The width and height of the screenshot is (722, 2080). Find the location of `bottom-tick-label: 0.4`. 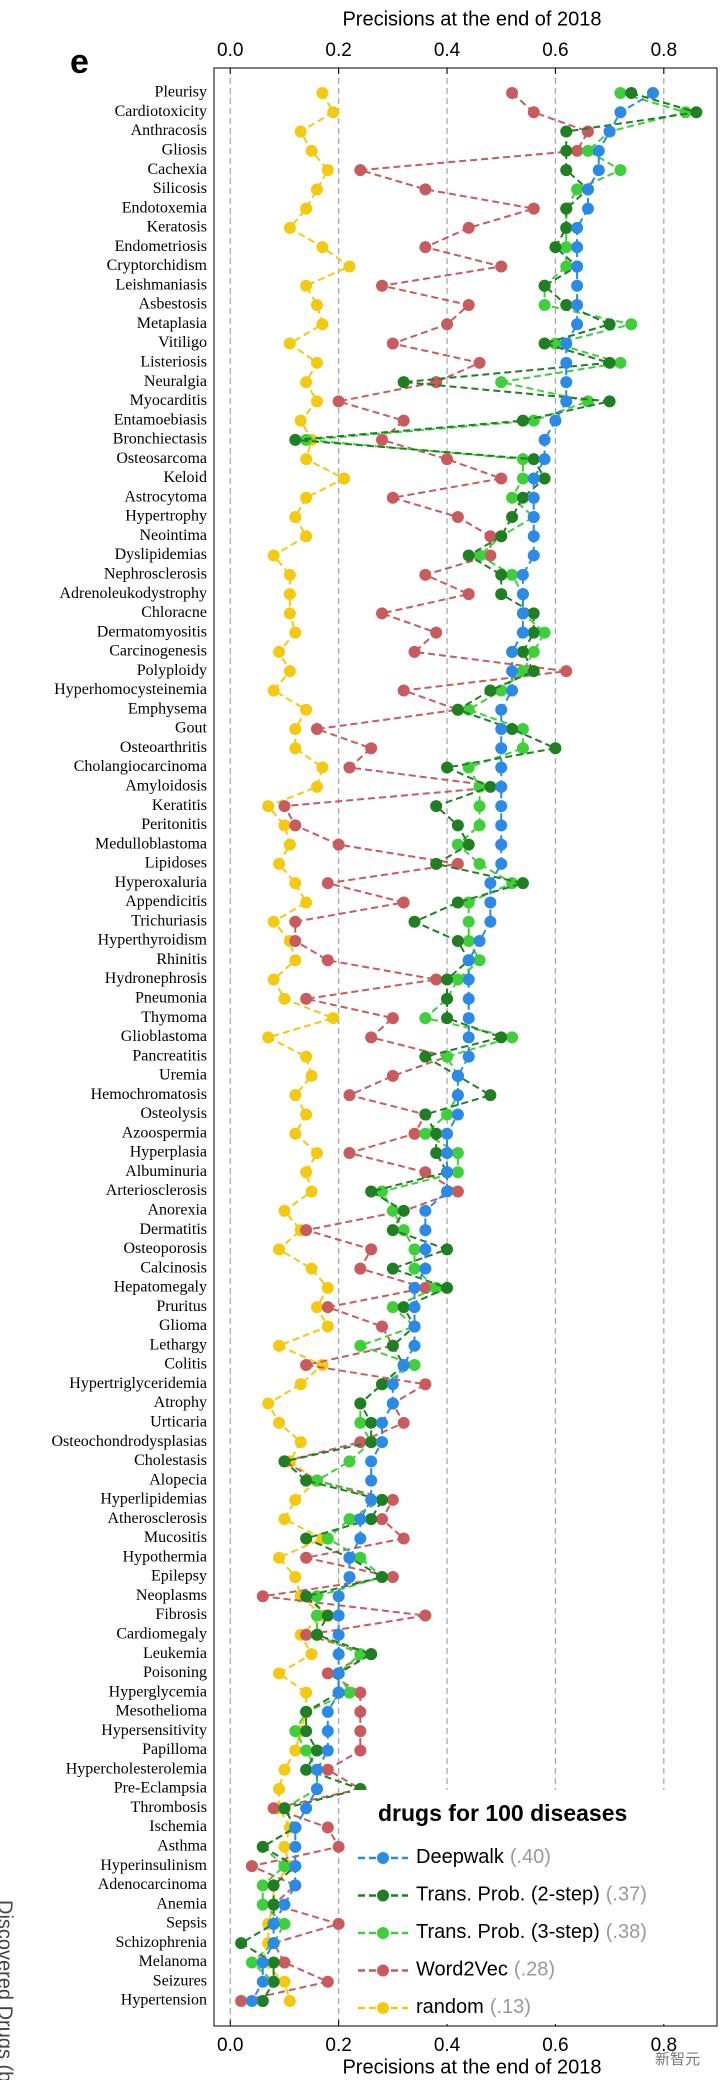

bottom-tick-label: 0.4 is located at coordinates (447, 2045).